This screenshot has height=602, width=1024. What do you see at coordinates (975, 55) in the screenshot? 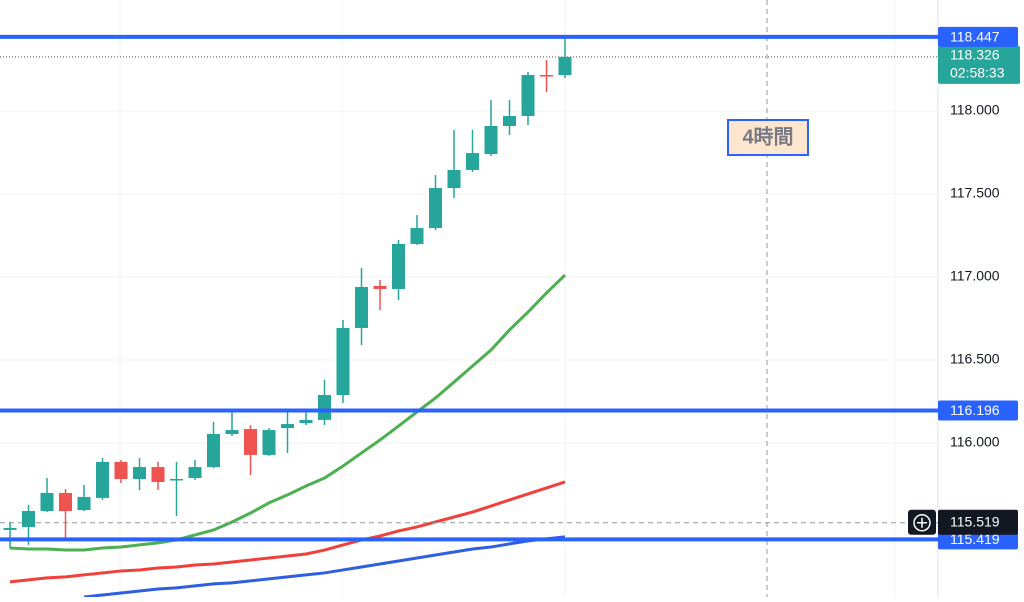
I see `last-price-label: 118.326` at bounding box center [975, 55].